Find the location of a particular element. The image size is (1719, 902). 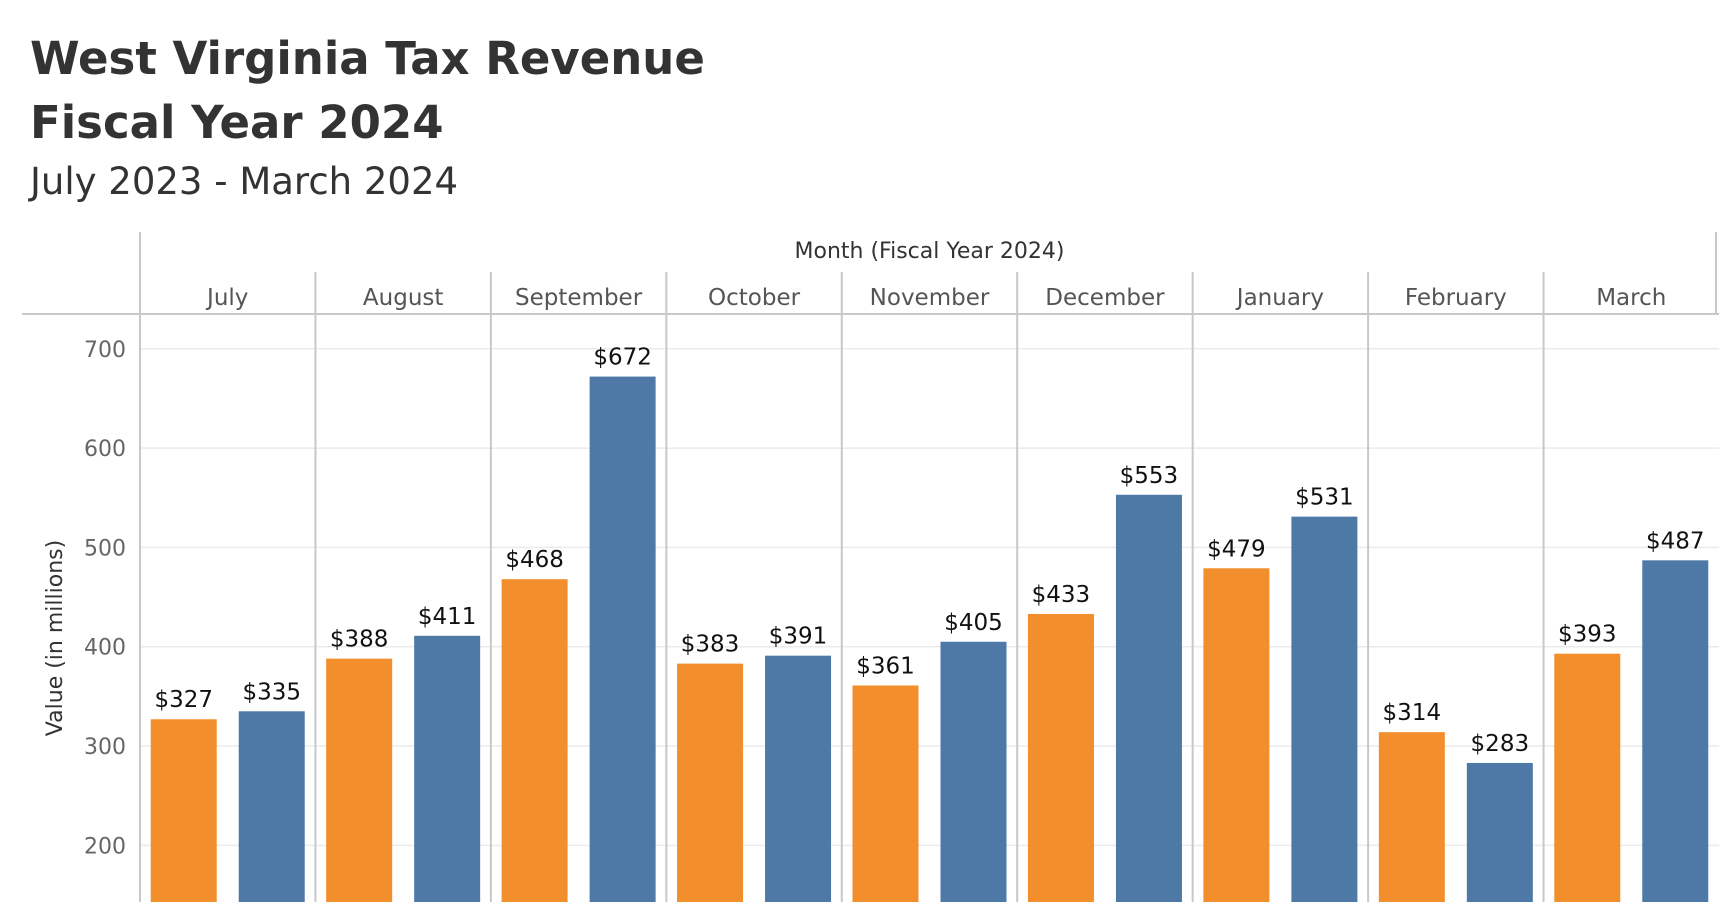

y-tick-label: 300 is located at coordinates (105, 747).